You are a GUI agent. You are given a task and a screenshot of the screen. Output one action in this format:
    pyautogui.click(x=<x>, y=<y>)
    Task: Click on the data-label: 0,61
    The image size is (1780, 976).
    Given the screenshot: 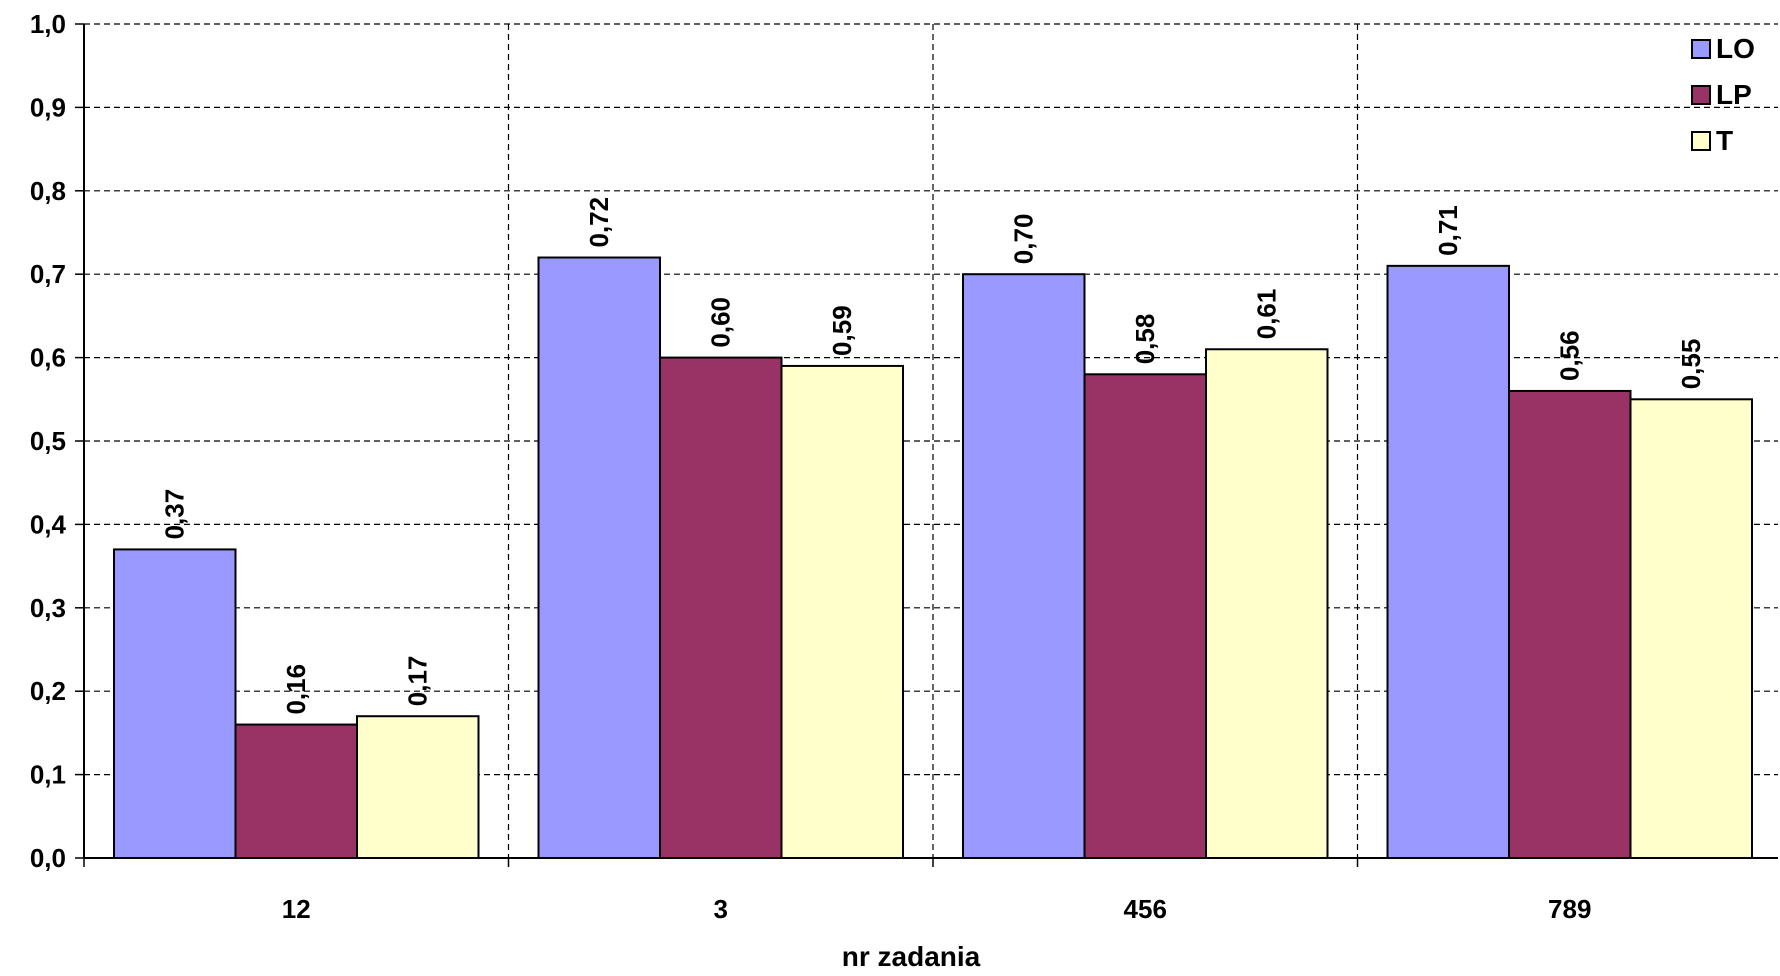 What is the action you would take?
    pyautogui.click(x=1267, y=314)
    